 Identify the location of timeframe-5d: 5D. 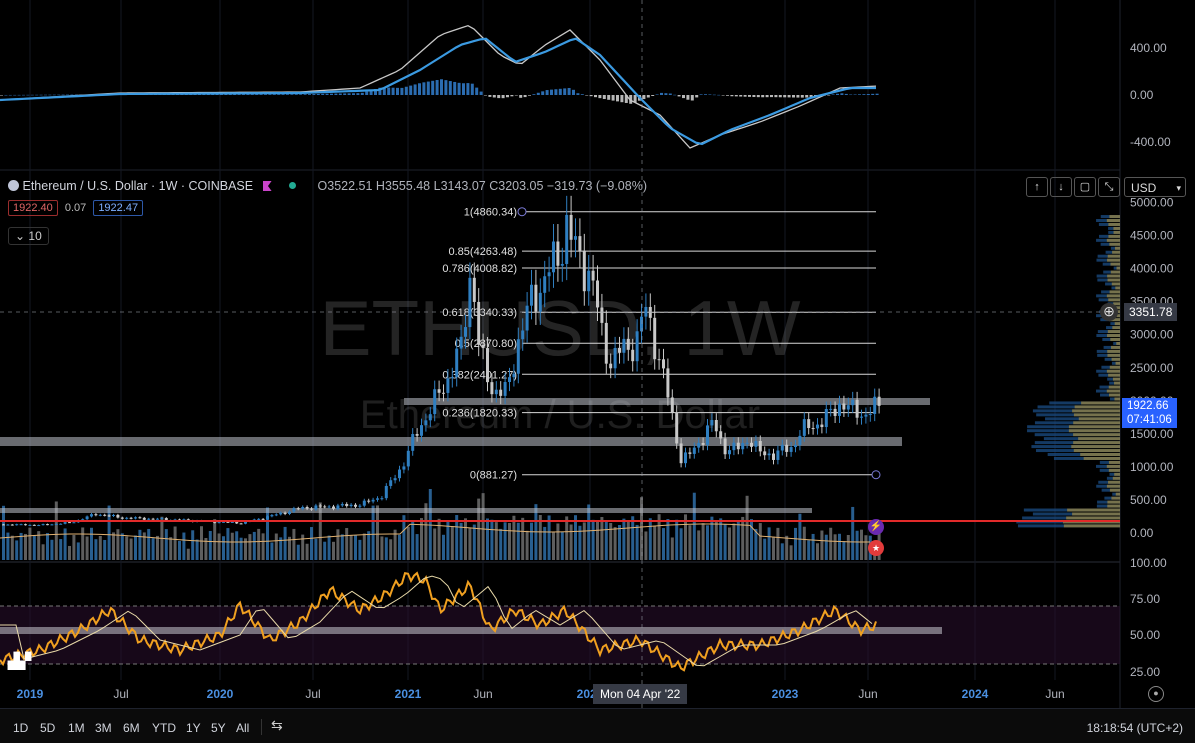
(48, 728).